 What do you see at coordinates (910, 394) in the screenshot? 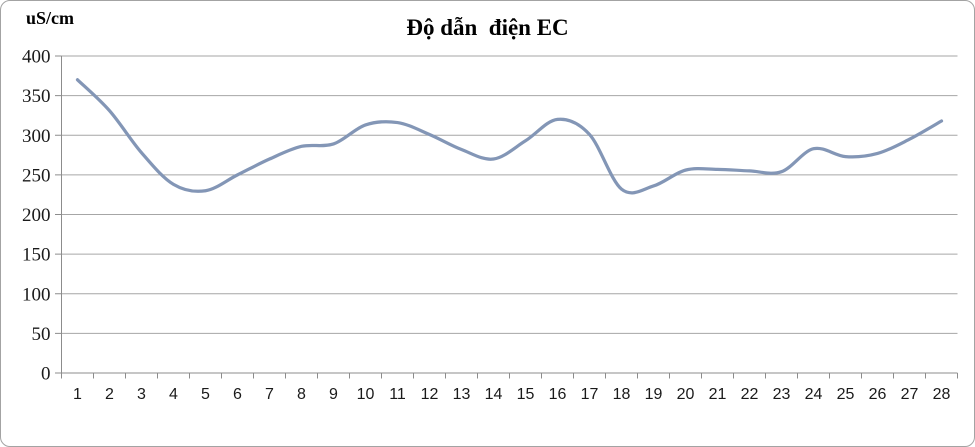
I see `x-tick-label: 27` at bounding box center [910, 394].